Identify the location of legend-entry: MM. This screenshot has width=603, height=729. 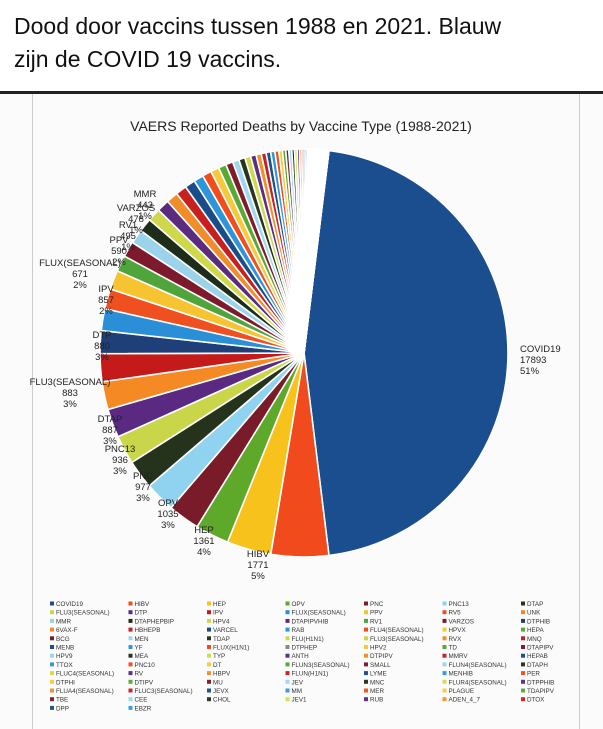
(297, 691).